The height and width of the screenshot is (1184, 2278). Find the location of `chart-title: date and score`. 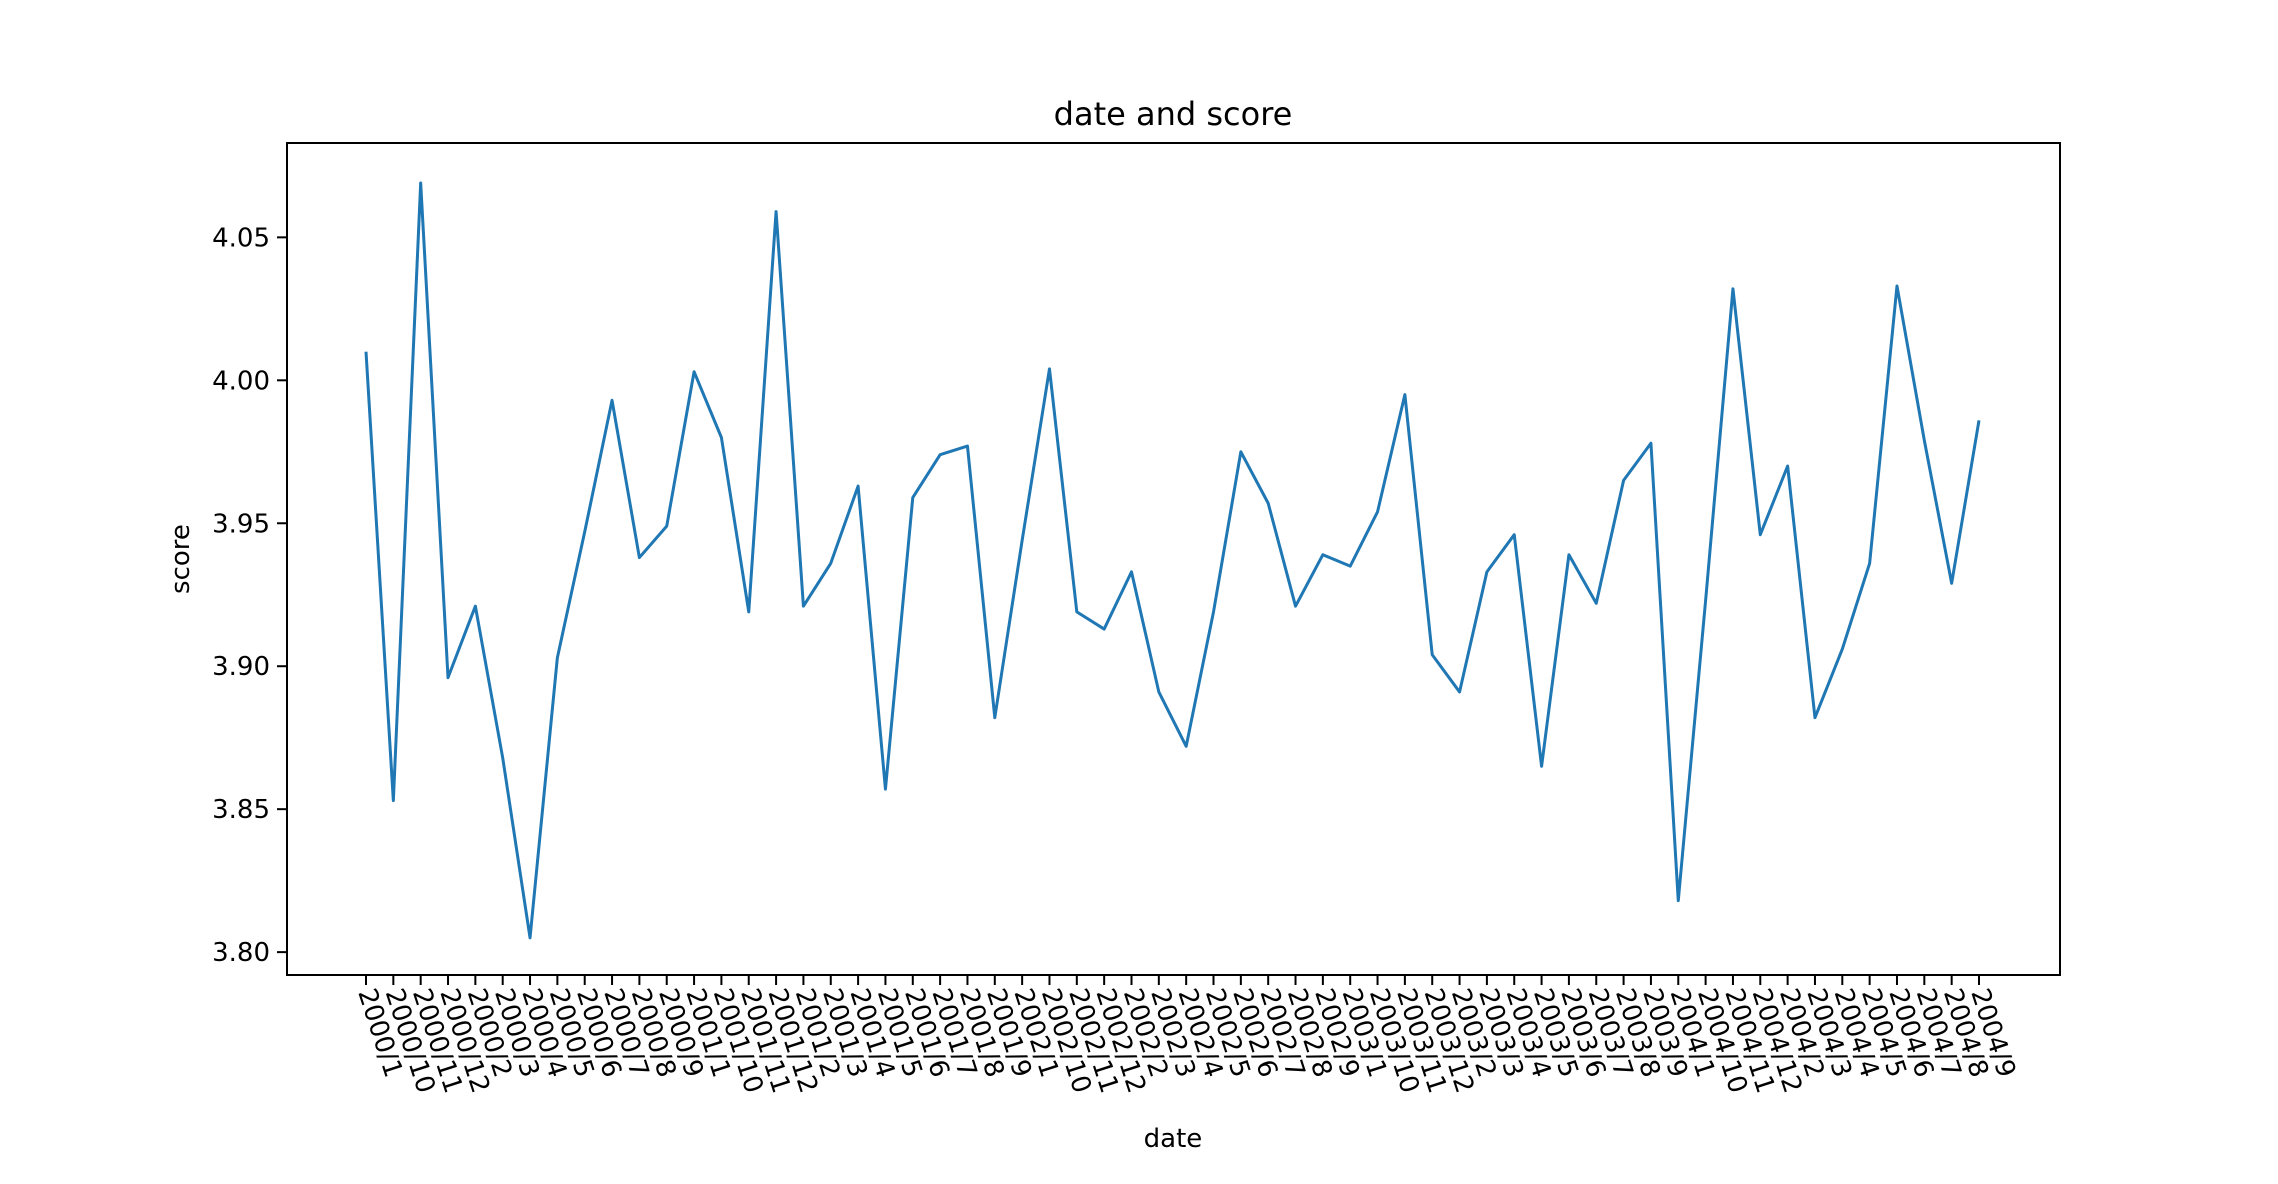

chart-title: date and score is located at coordinates (1173, 114).